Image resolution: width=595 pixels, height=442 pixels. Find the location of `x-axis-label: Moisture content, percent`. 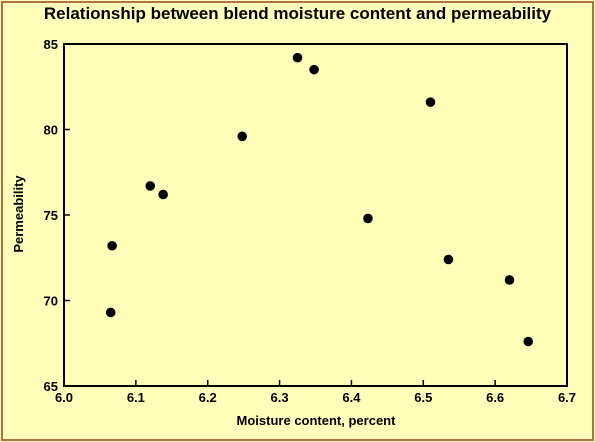

x-axis-label: Moisture content, percent is located at coordinates (317, 420).